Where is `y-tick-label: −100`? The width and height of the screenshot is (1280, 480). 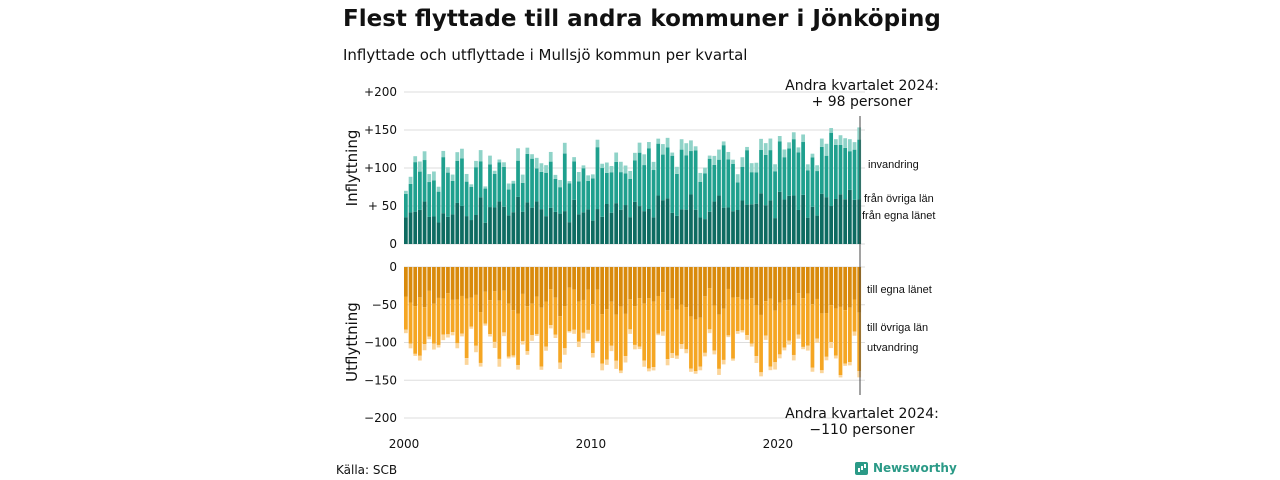
y-tick-label: −100 is located at coordinates (380, 343).